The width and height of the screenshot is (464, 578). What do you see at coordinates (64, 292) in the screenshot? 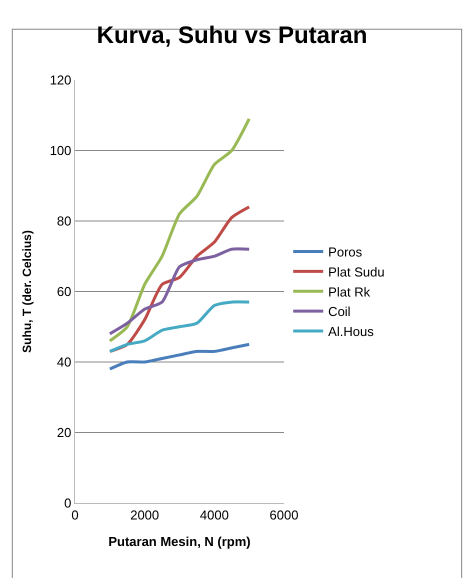
I see `y-tick-label: 60` at bounding box center [64, 292].